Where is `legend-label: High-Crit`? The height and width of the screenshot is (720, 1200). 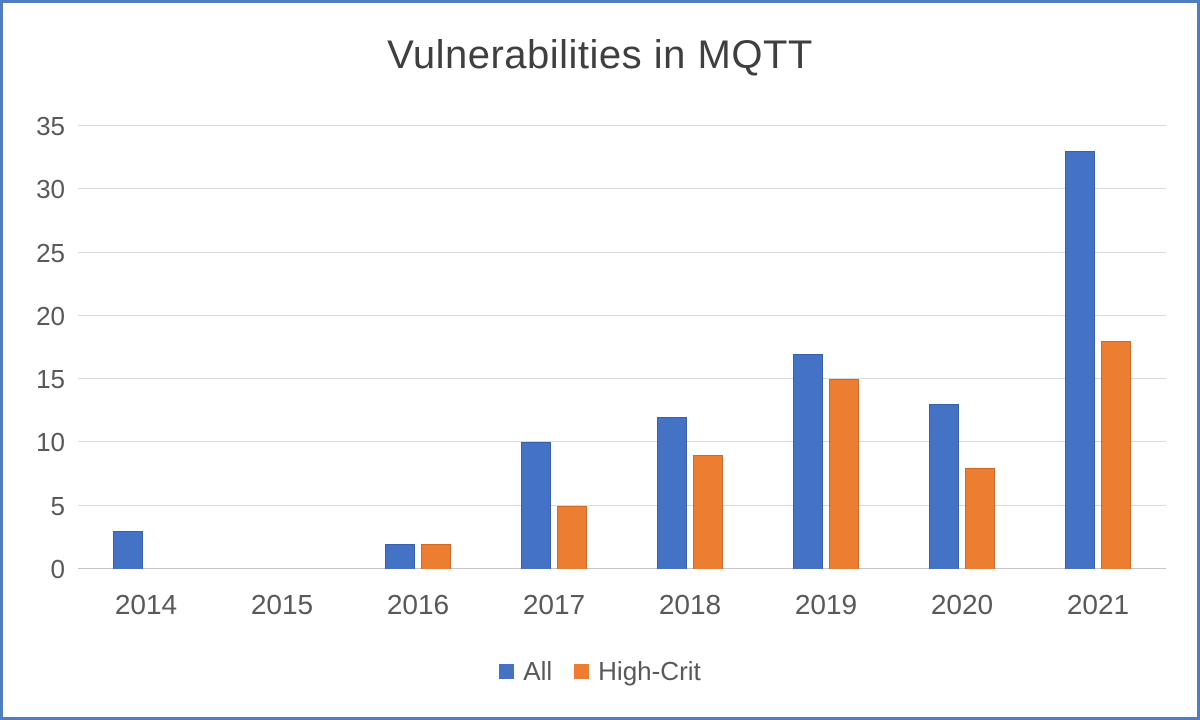
legend-label: High-Crit is located at coordinates (649, 671).